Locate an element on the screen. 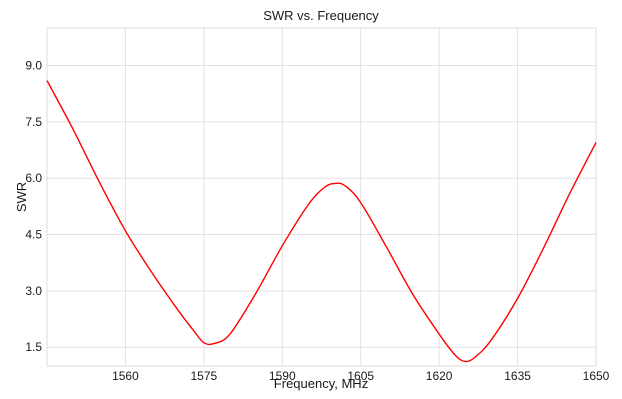  x-tick-label: 1650 is located at coordinates (596, 376).